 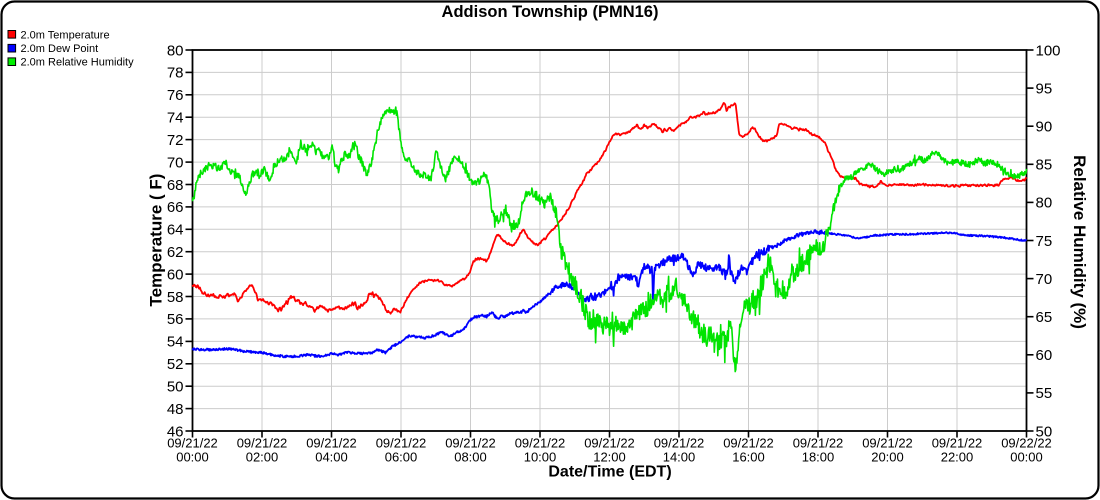 I want to click on svg-text: 56, so click(x=175, y=319).